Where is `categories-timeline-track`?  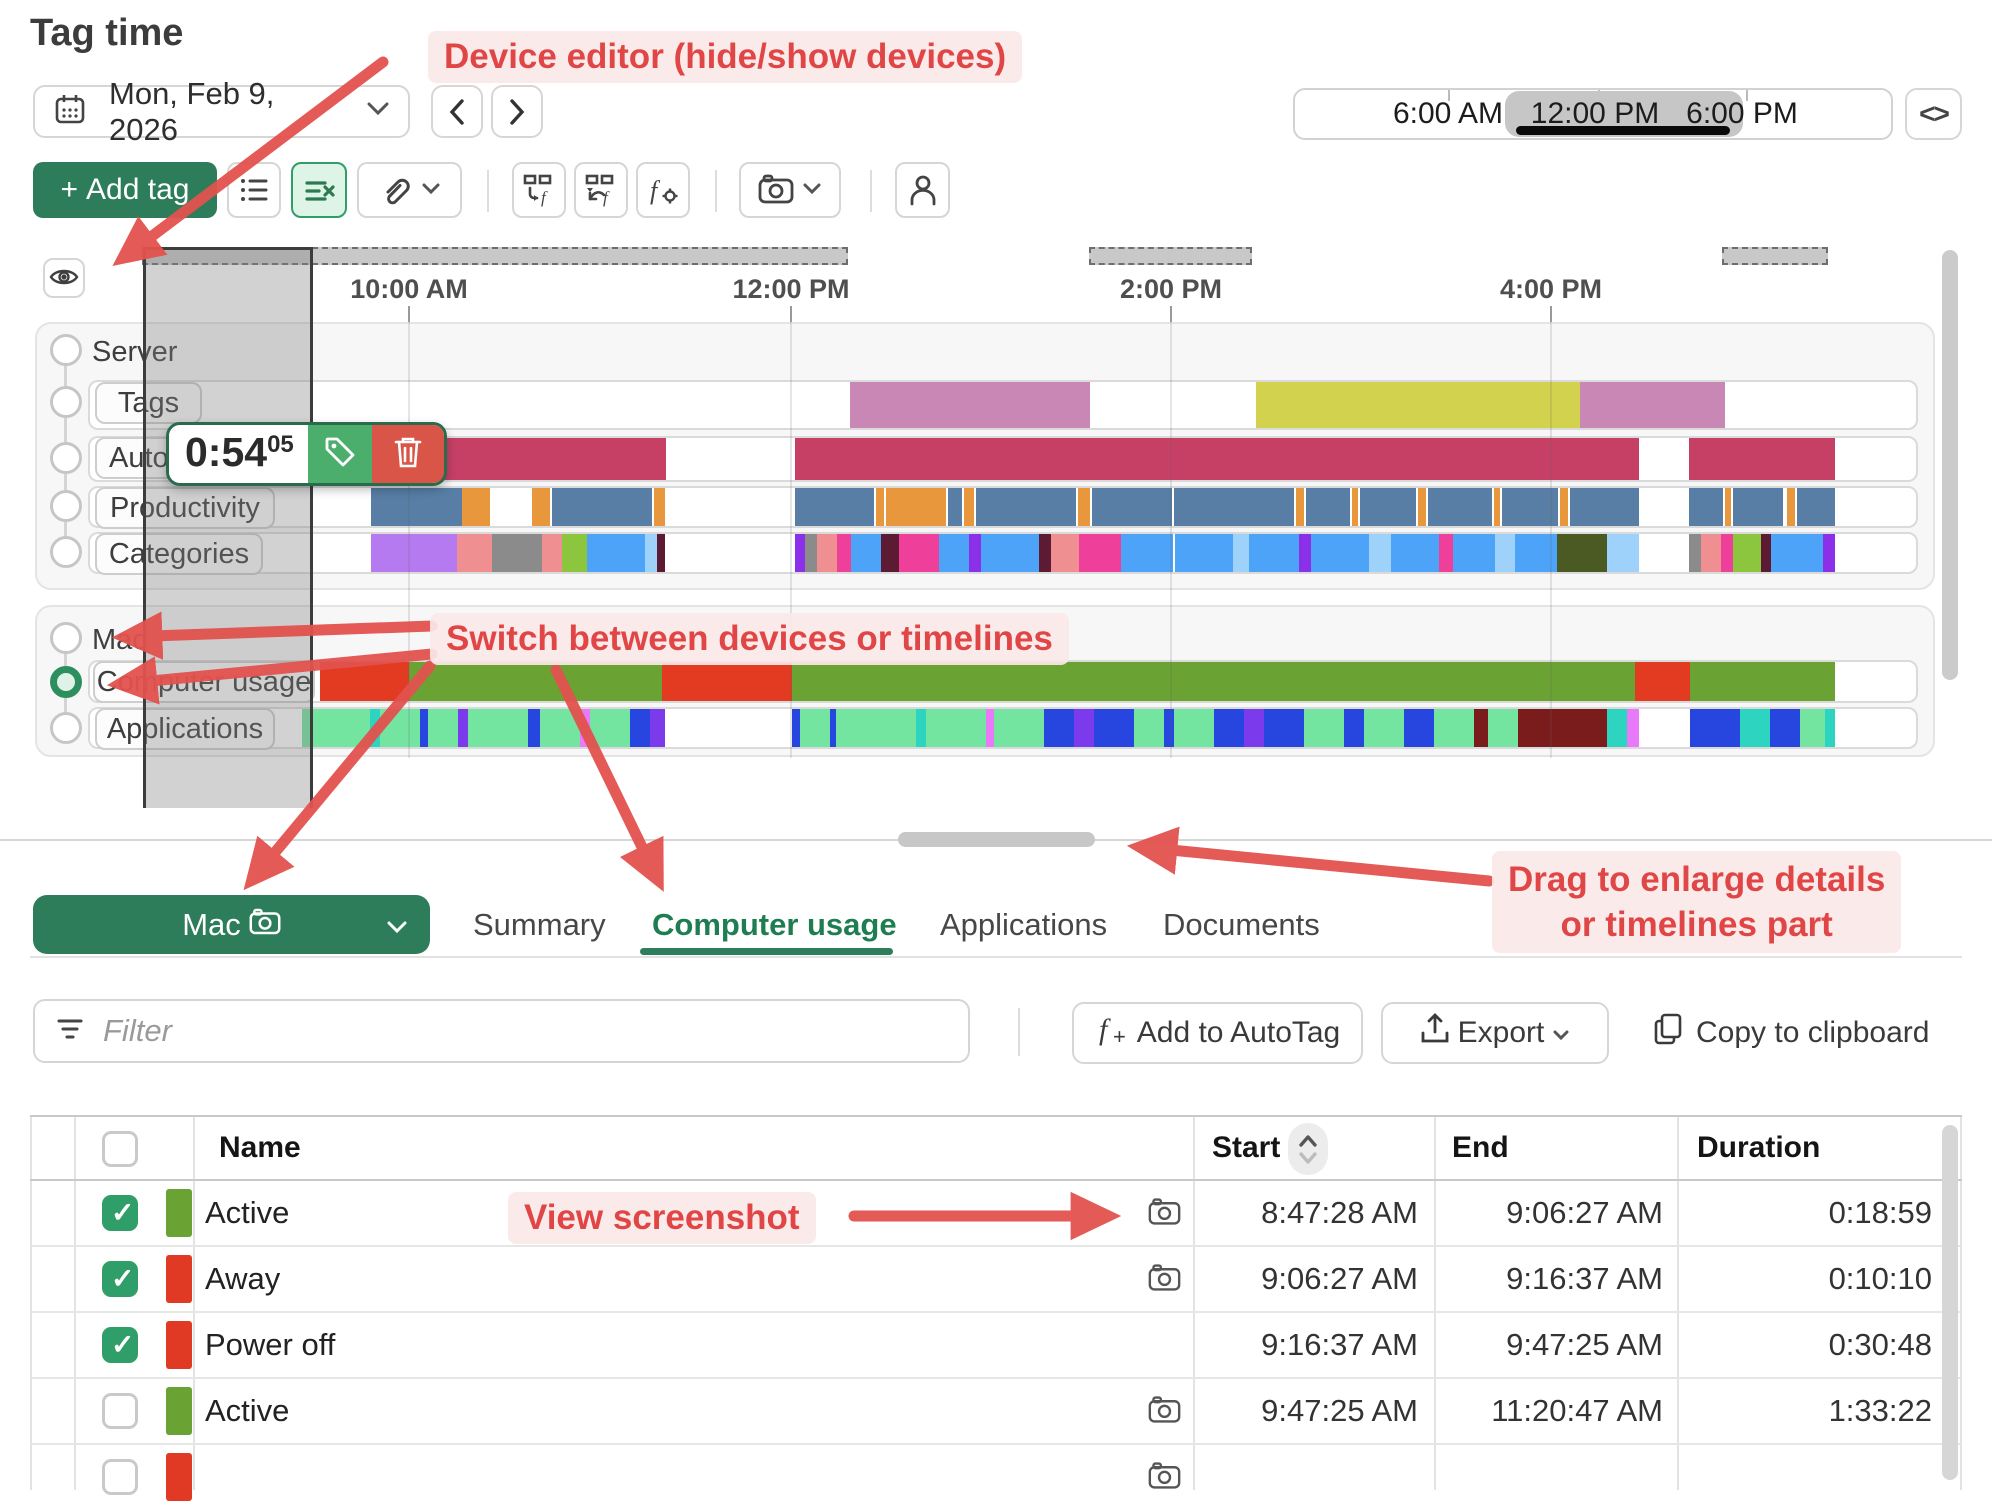 categories-timeline-track is located at coordinates (1003, 553).